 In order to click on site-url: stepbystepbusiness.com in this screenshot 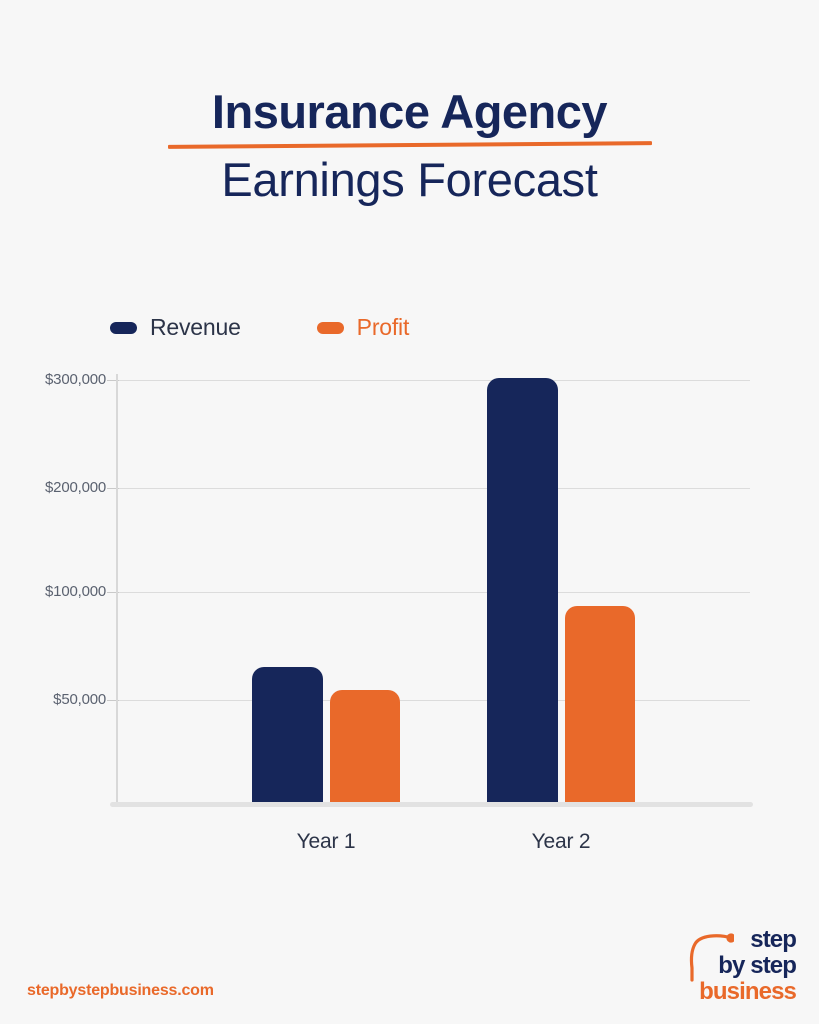, I will do `click(120, 990)`.